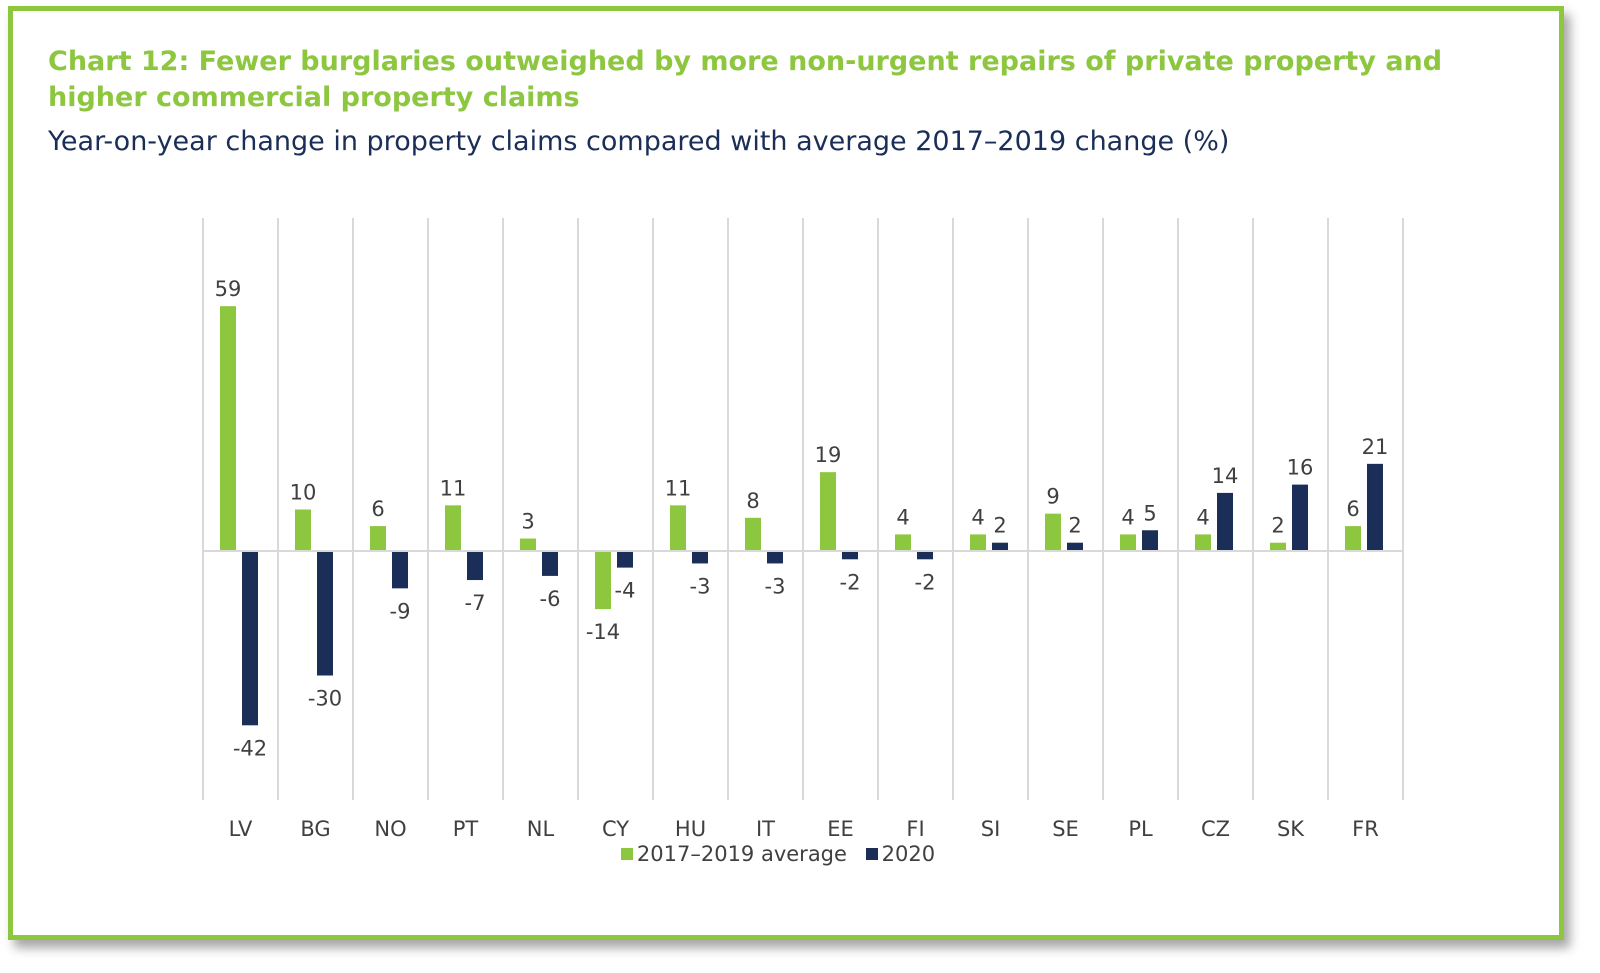 The width and height of the screenshot is (1600, 973). Describe the element at coordinates (453, 528) in the screenshot. I see `bar-avg-PT` at that location.